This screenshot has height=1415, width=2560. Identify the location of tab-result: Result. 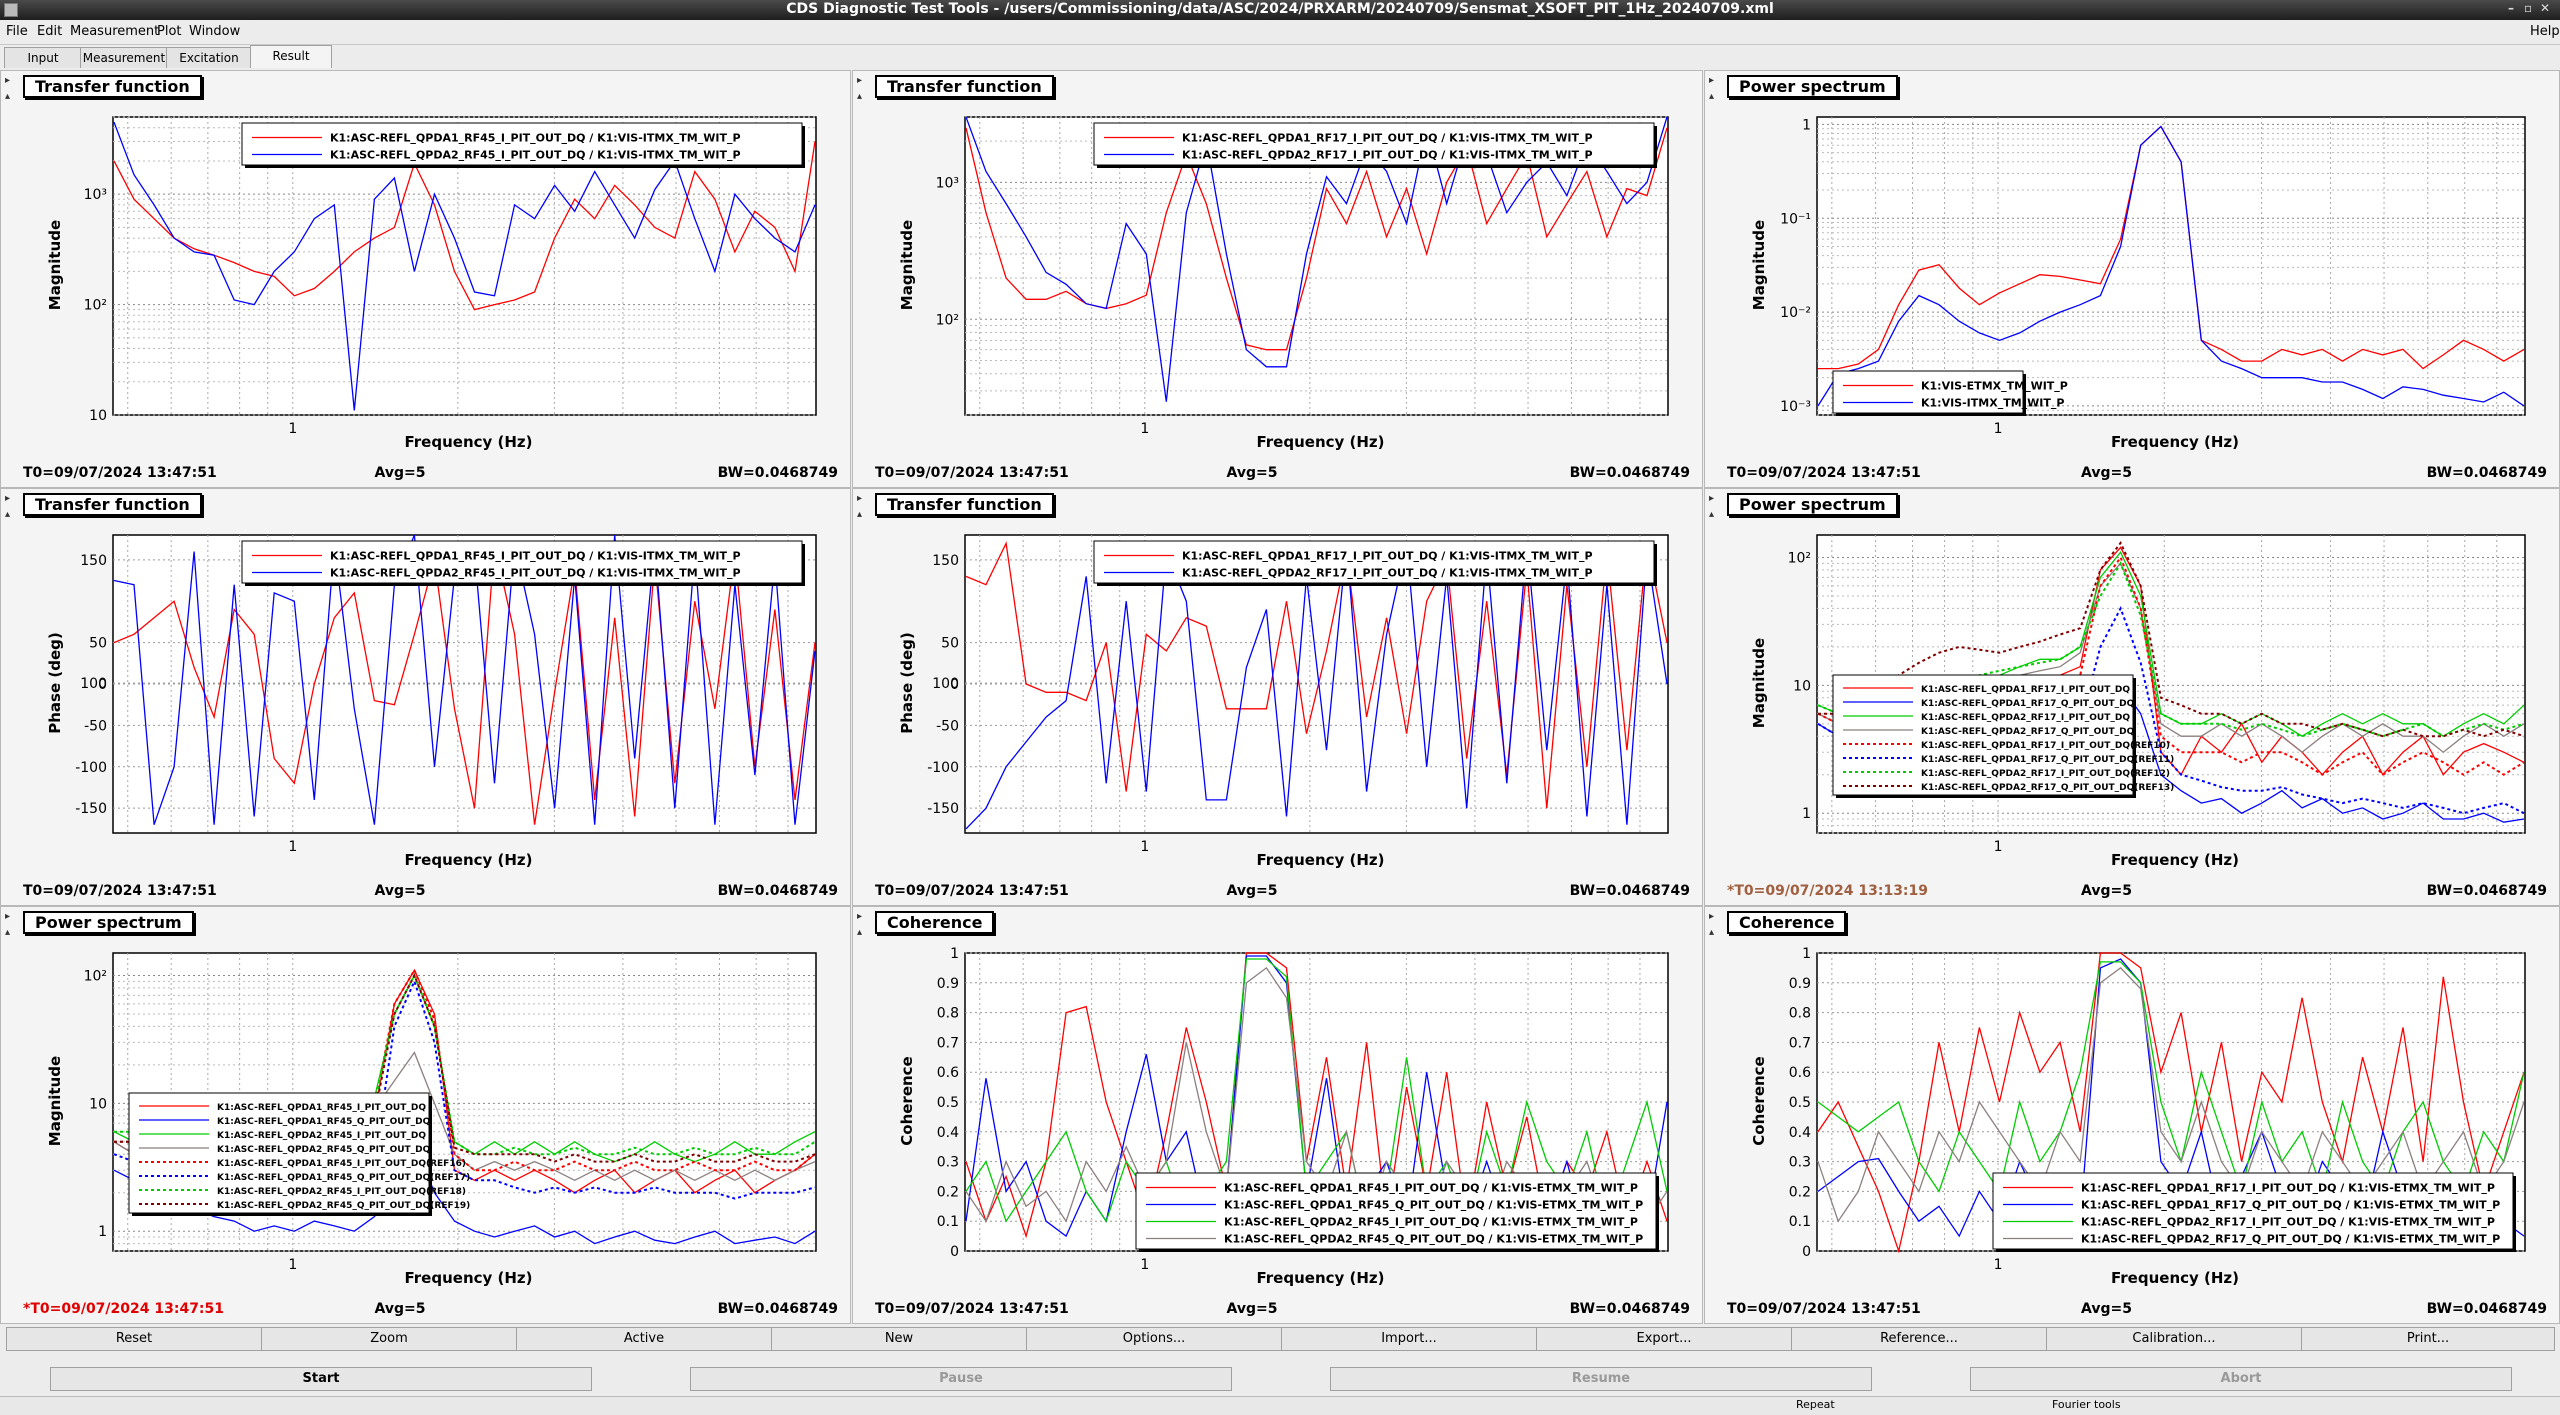
(291, 56).